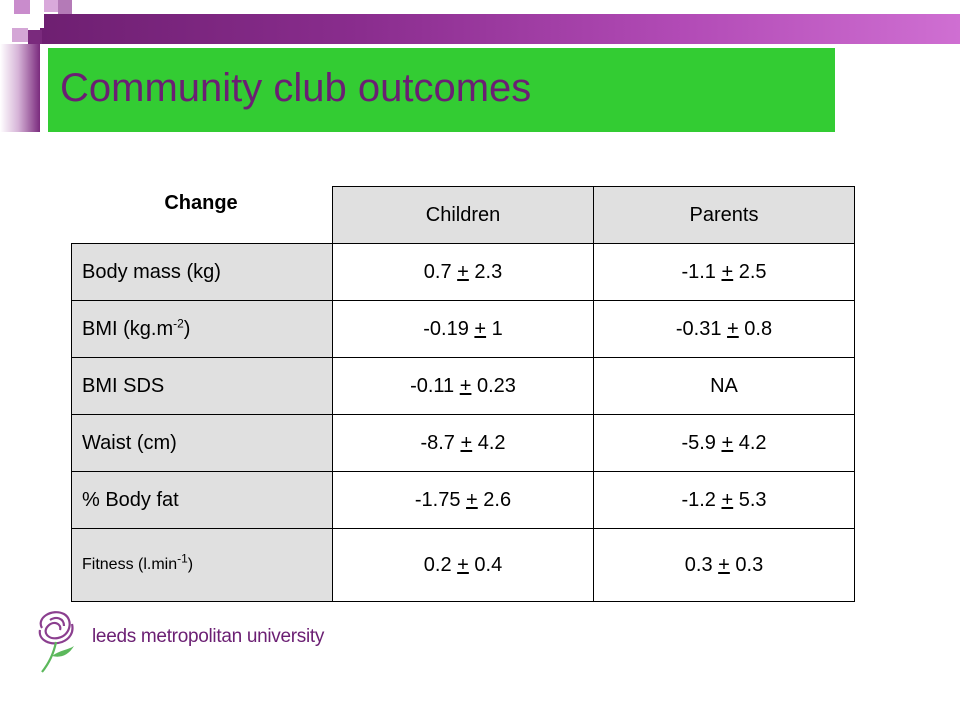  I want to click on title-bar: Community club outcomes, so click(441, 90).